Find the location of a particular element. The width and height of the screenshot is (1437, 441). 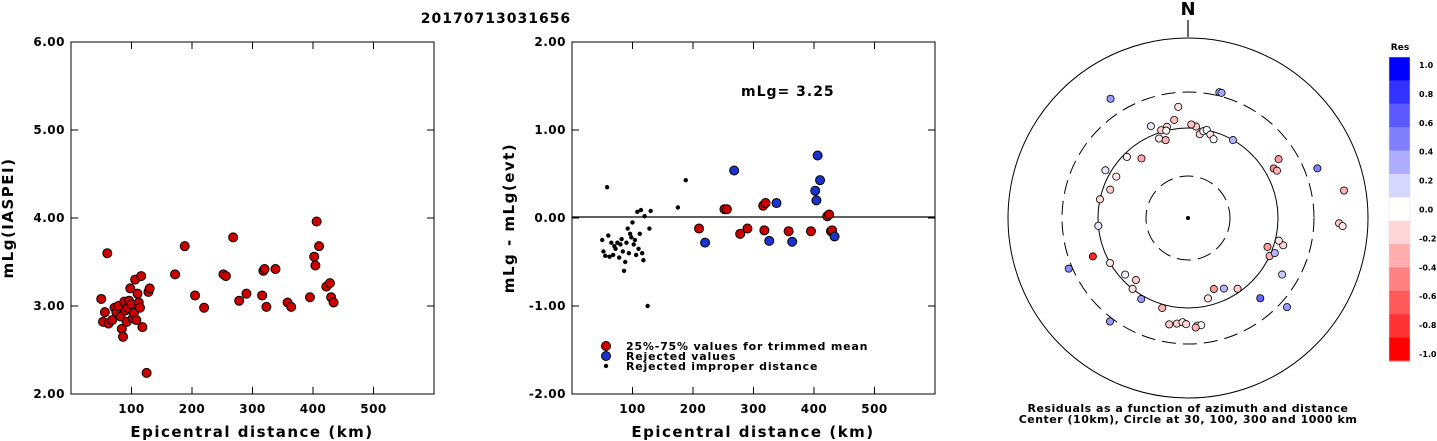

magnitude-ytick-label: 2.00 is located at coordinates (49, 394).